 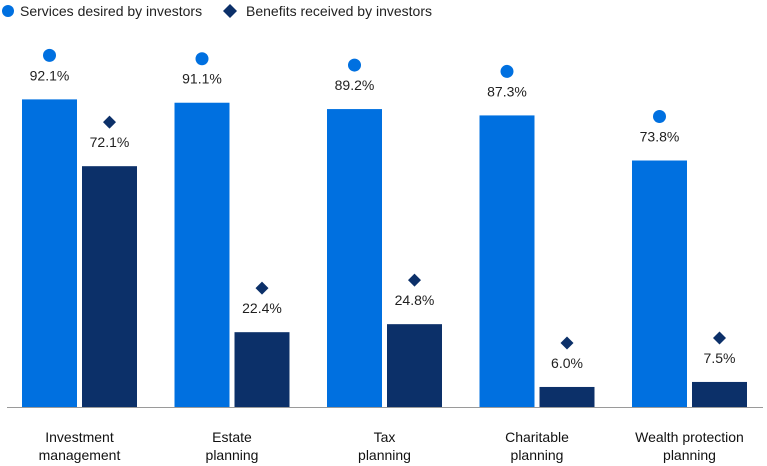 What do you see at coordinates (79, 437) in the screenshot?
I see `category-label-investment-management-line1: Investment` at bounding box center [79, 437].